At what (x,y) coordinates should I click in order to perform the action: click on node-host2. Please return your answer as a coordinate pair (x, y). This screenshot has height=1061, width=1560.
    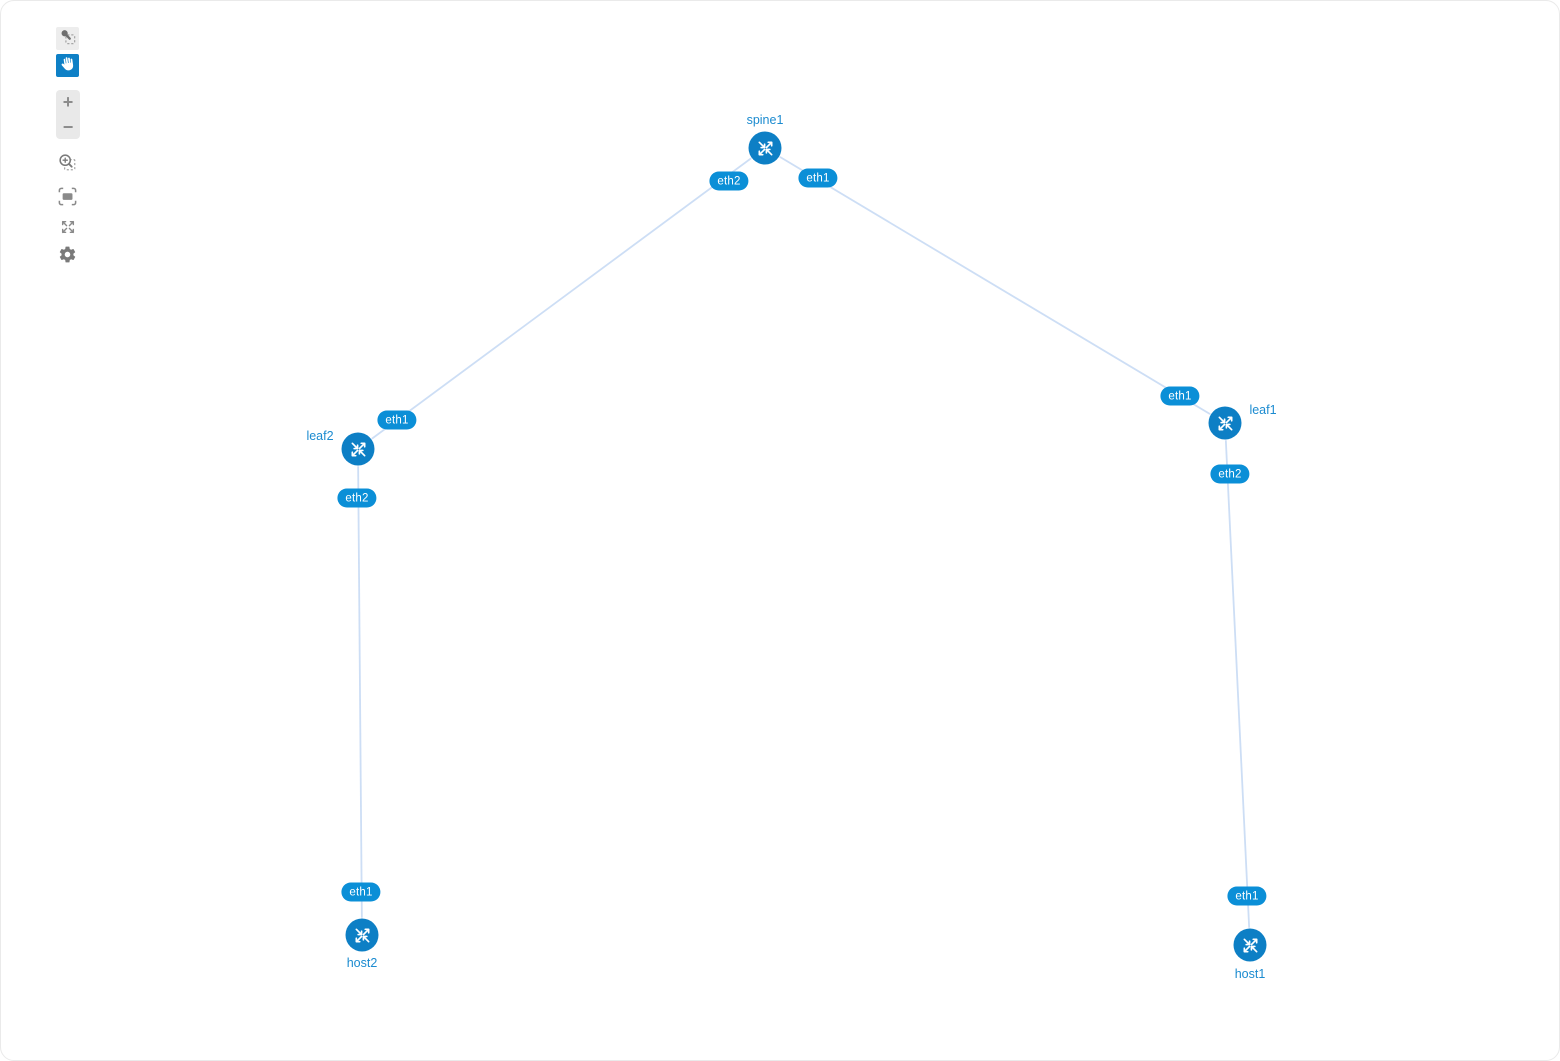
    Looking at the image, I should click on (362, 935).